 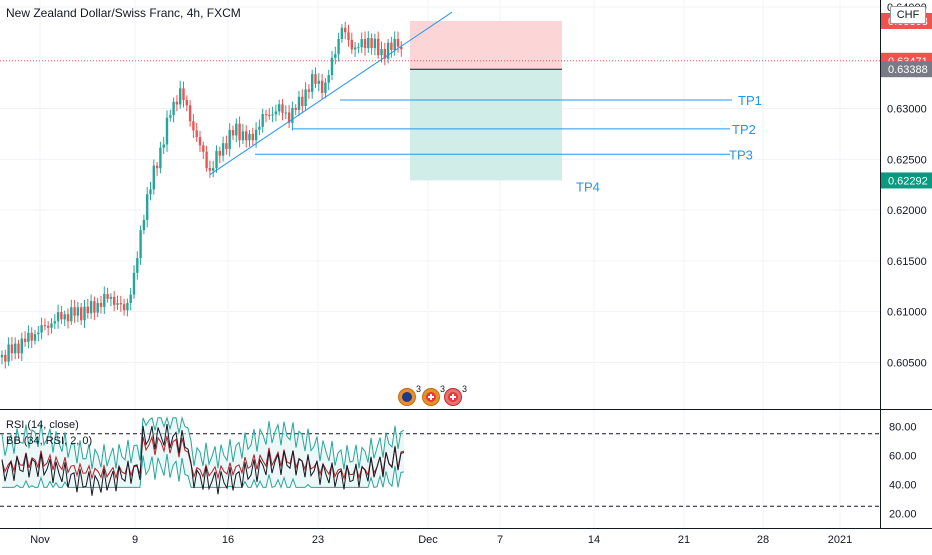 What do you see at coordinates (903, 486) in the screenshot?
I see `rsi-tick: 40.00` at bounding box center [903, 486].